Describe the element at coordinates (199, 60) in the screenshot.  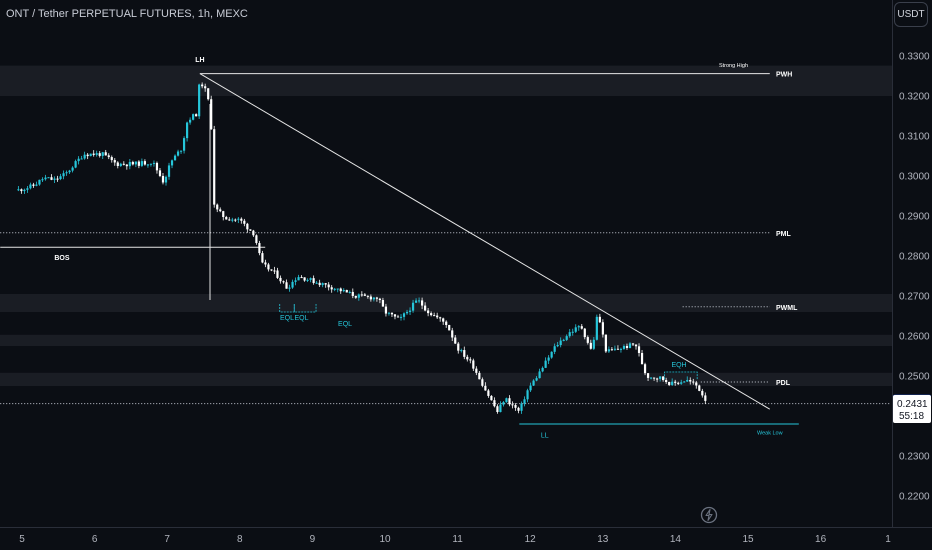
I see `chart-annotation: LH` at that location.